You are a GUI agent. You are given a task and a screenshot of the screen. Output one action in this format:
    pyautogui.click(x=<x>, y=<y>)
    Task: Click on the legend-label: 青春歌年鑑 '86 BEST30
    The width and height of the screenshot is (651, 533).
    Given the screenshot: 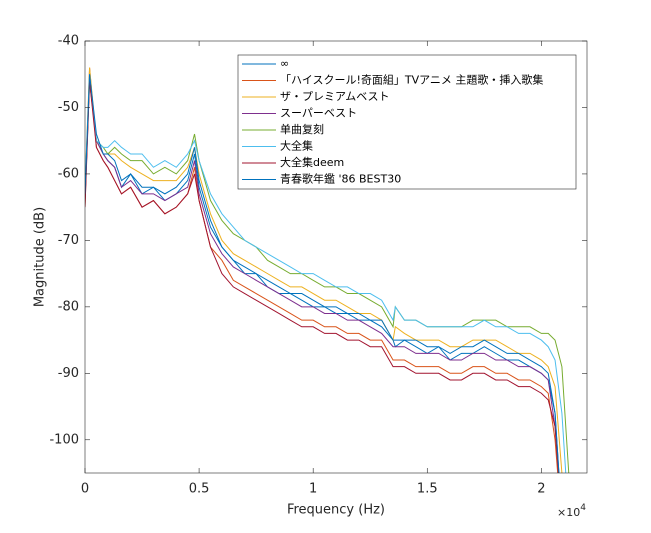 What is the action you would take?
    pyautogui.click(x=340, y=179)
    